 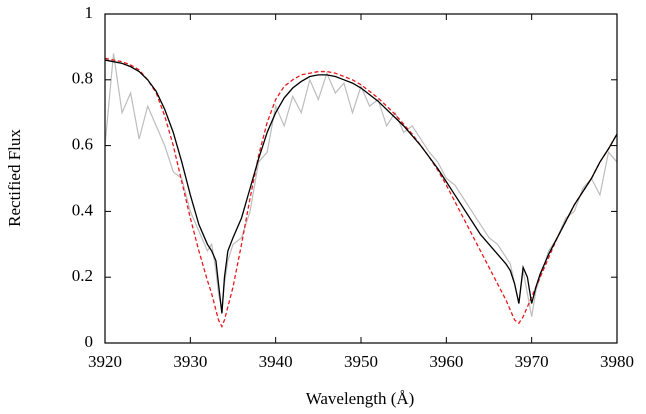 What do you see at coordinates (532, 361) in the screenshot?
I see `x-tick-label: 3970` at bounding box center [532, 361].